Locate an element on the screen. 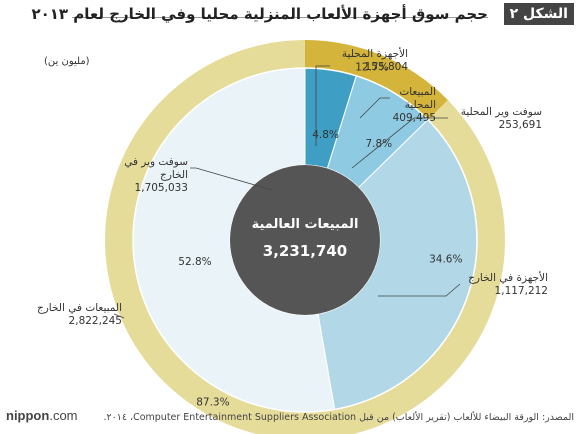 Image resolution: width=584 pixels, height=434 pixels. nippon-logo-main: nippon is located at coordinates (28, 415).